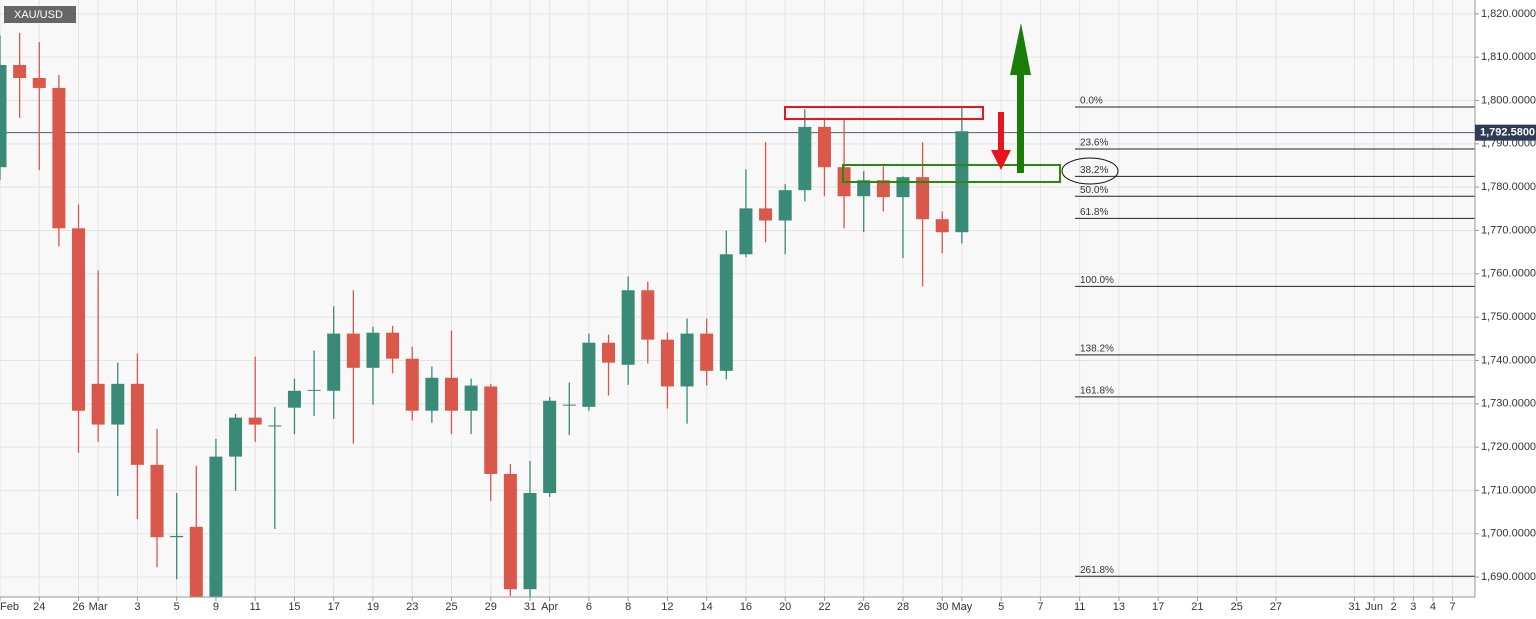  What do you see at coordinates (373, 607) in the screenshot?
I see `x-tick-label: 19` at bounding box center [373, 607].